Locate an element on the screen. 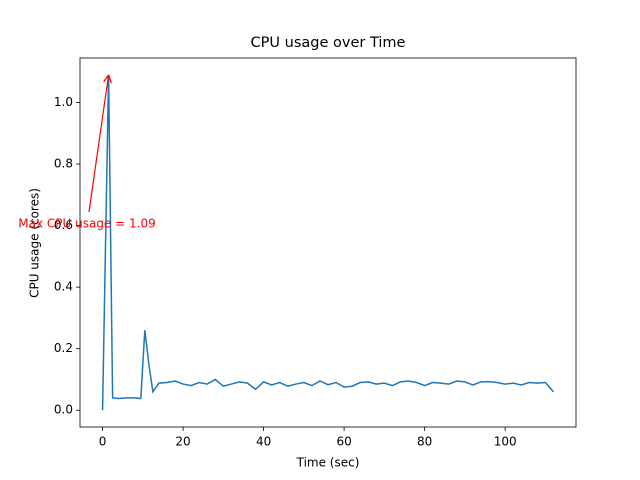 Image resolution: width=640 pixels, height=480 pixels. annotation-arrow is located at coordinates (98, 144).